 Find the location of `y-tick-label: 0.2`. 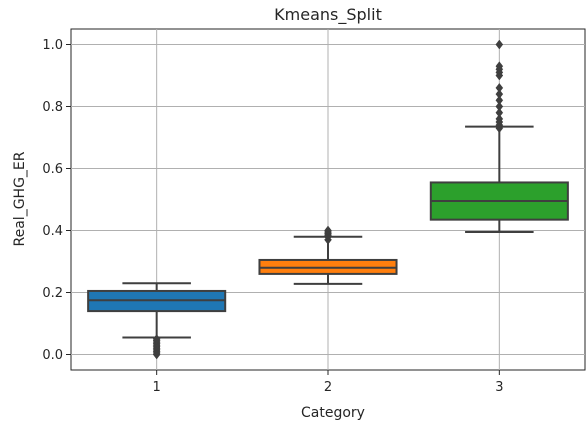

y-tick-label: 0.2 is located at coordinates (52, 293).